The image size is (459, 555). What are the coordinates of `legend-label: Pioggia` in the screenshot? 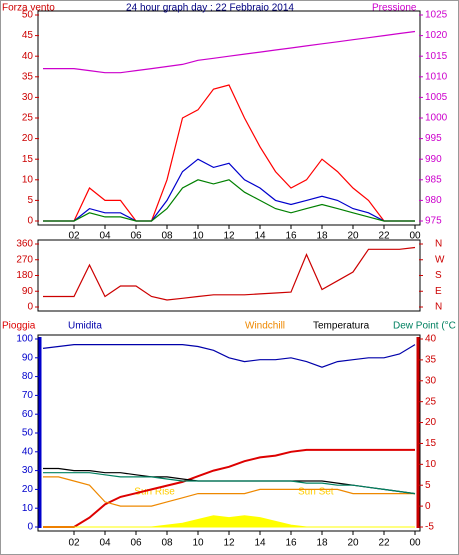 It's located at (19, 326).